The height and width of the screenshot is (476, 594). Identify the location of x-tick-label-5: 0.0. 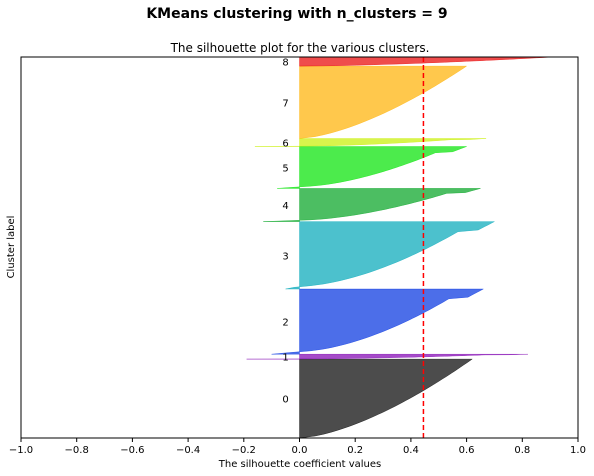
(300, 450).